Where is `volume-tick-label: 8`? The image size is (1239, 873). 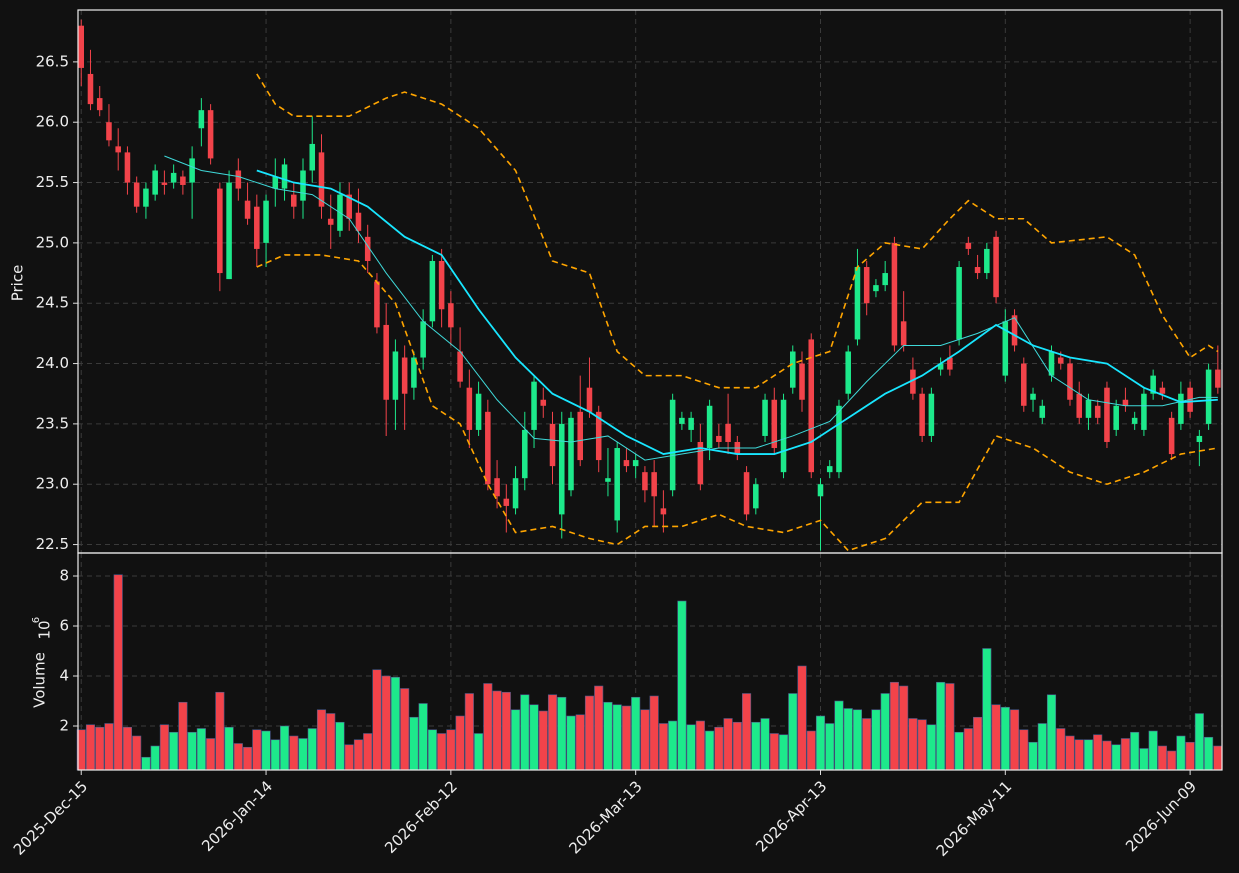
volume-tick-label: 8 is located at coordinates (64, 576).